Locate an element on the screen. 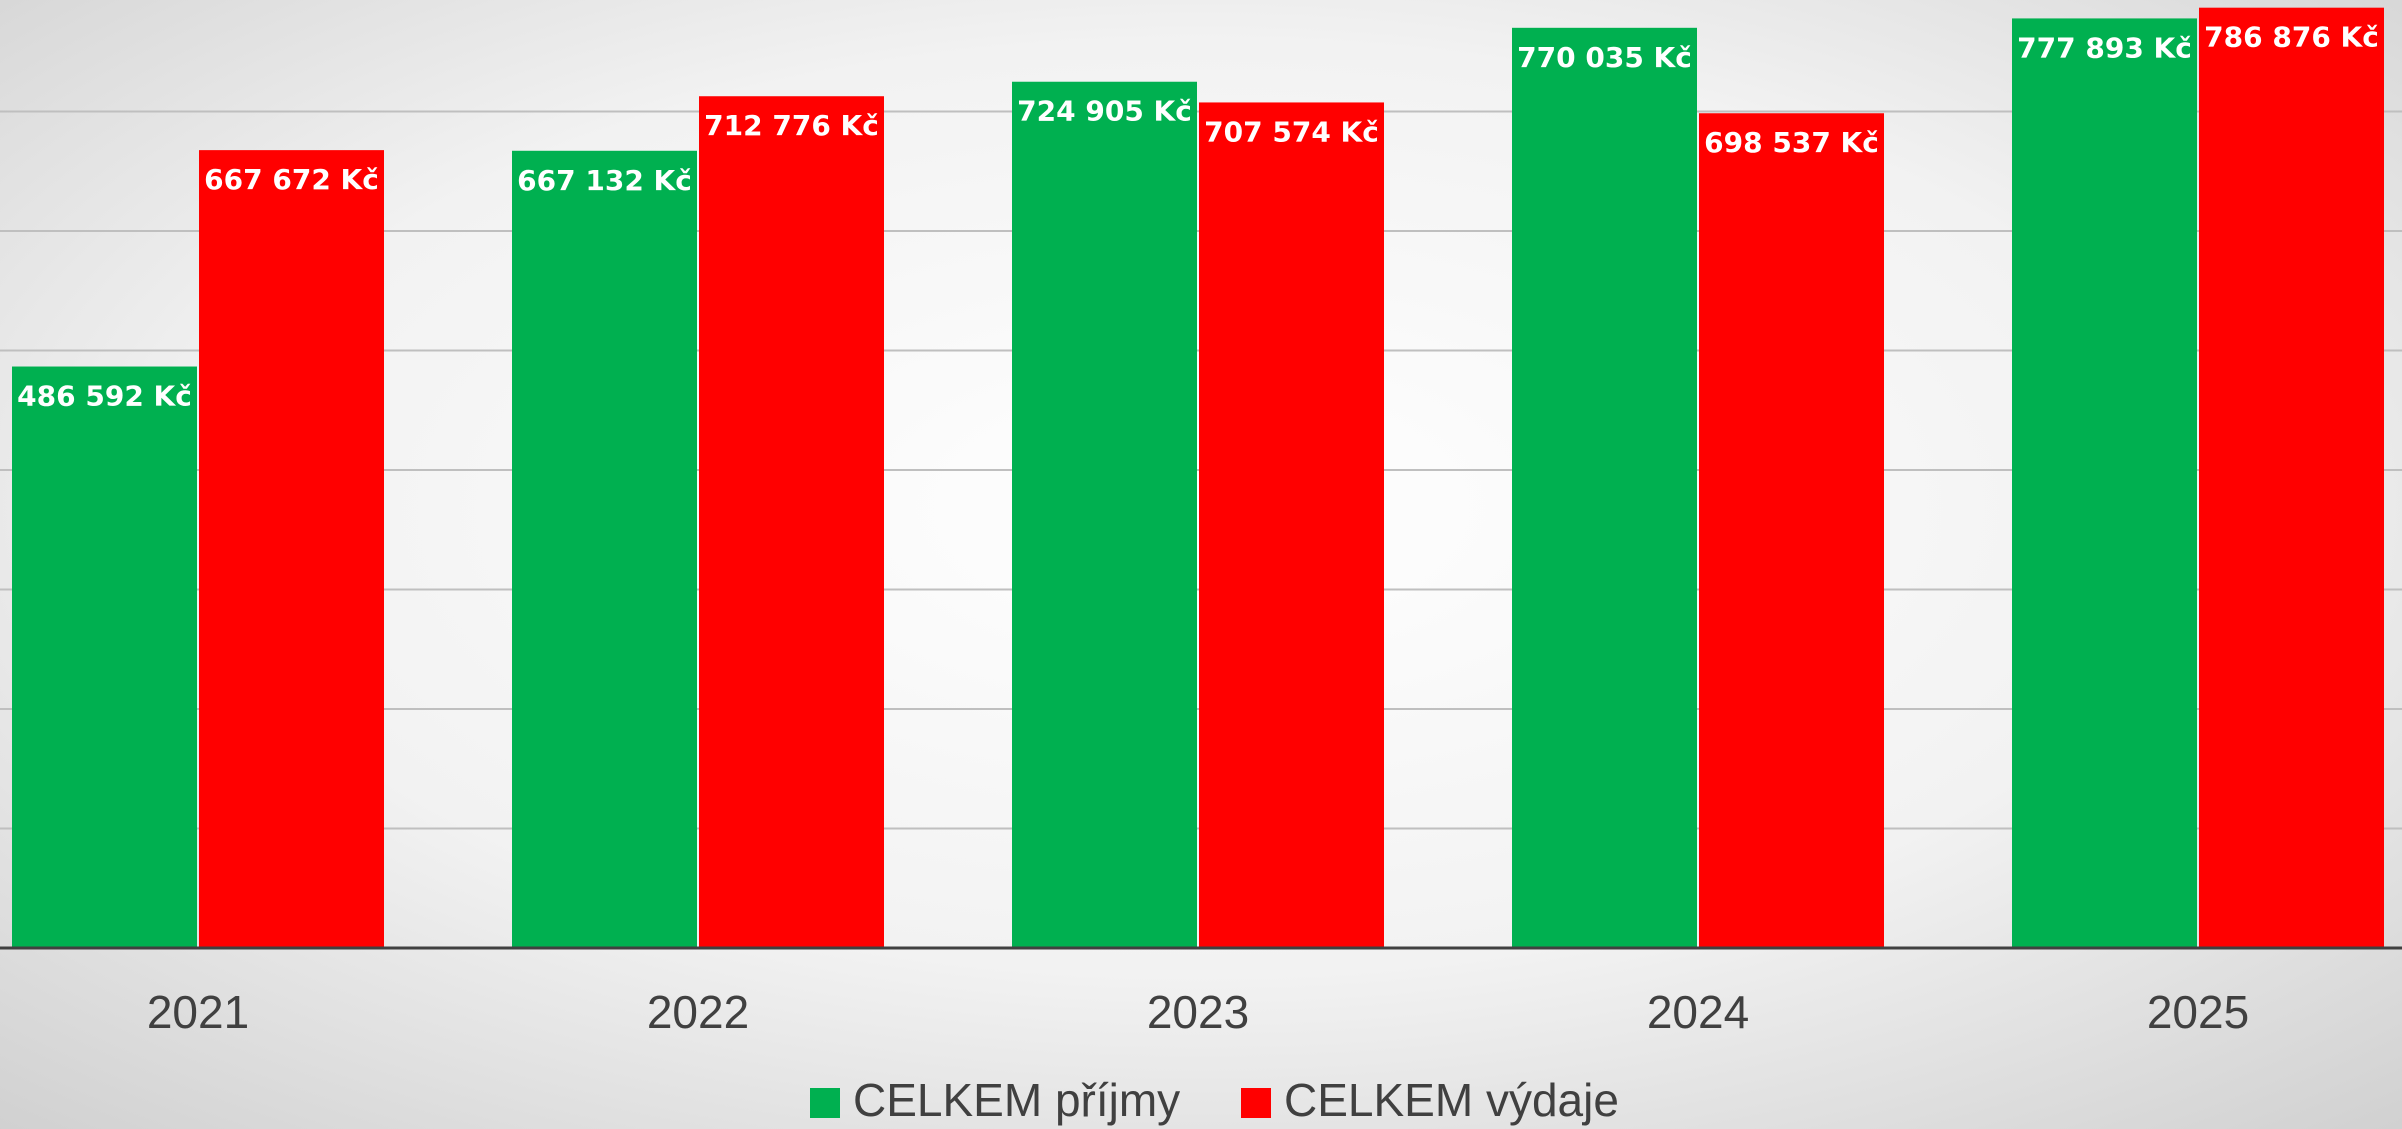 This screenshot has height=1129, width=2402. data-label: 707 574 Kč is located at coordinates (1291, 131).